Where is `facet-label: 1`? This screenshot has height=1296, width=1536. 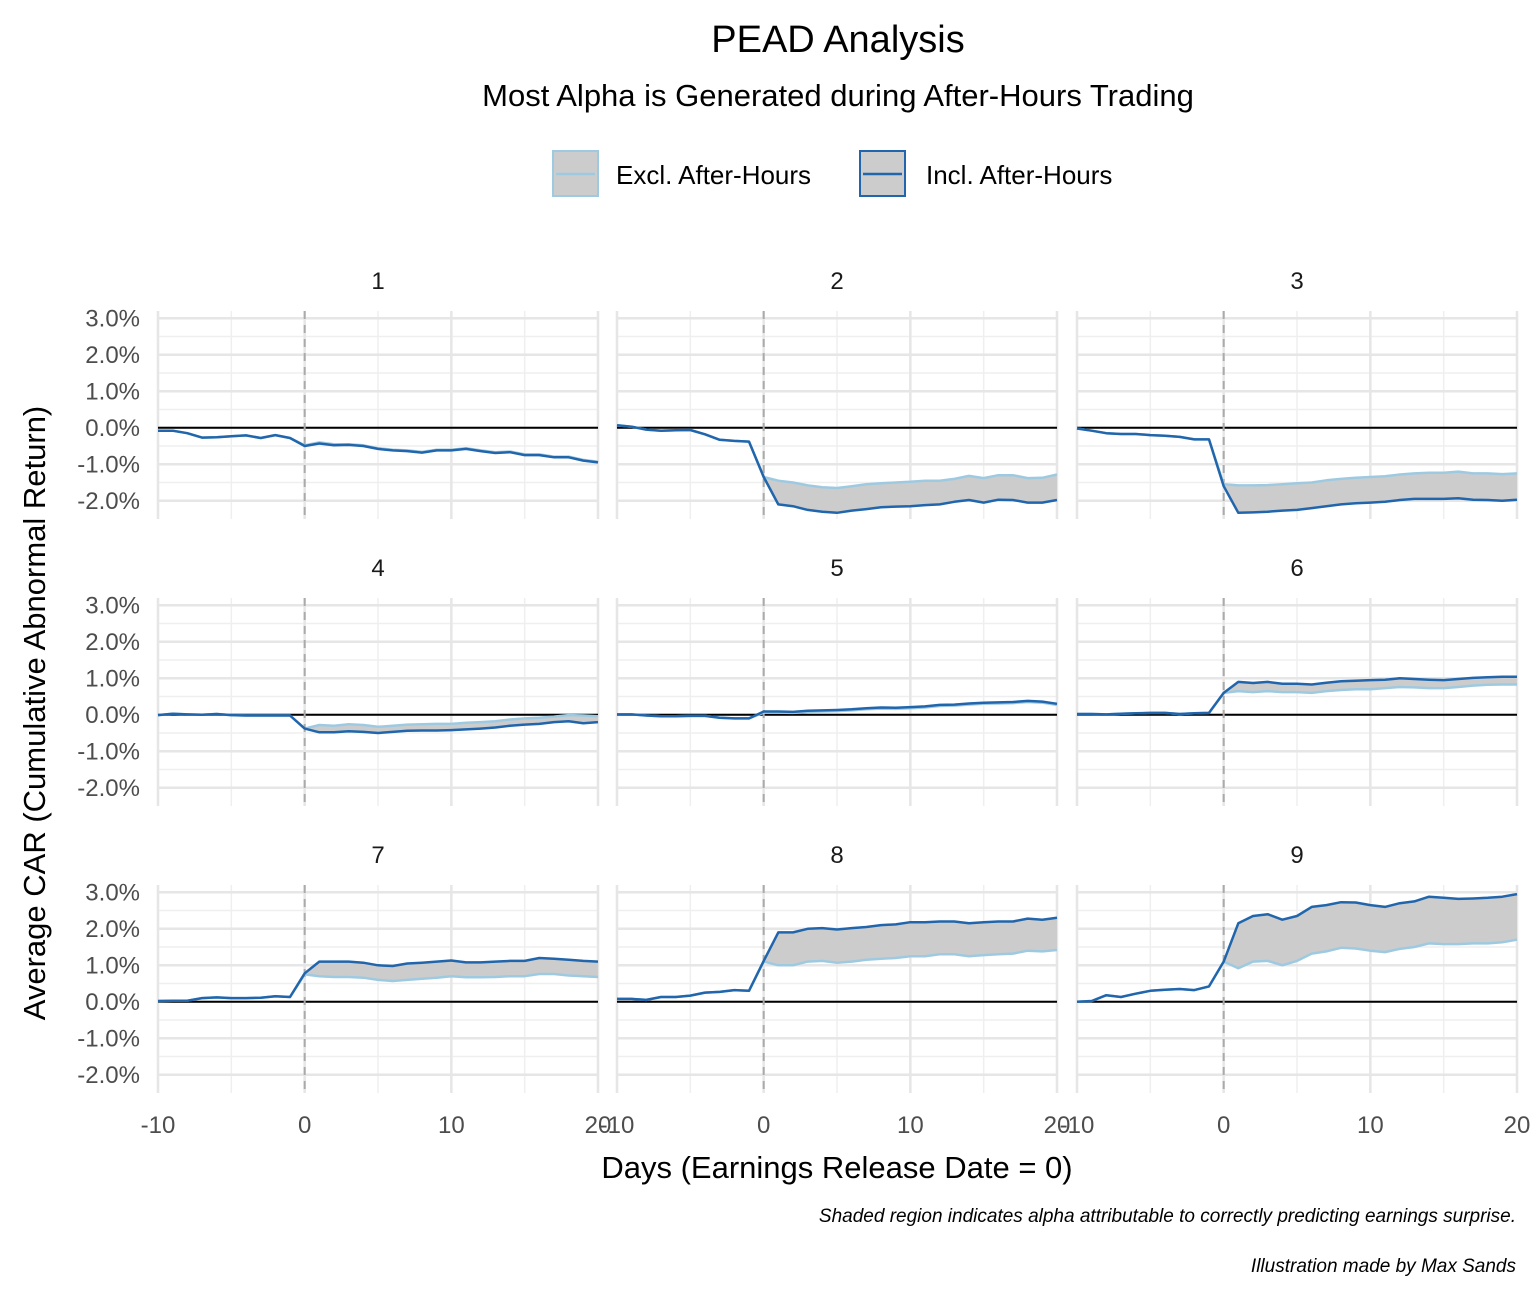 facet-label: 1 is located at coordinates (377, 281).